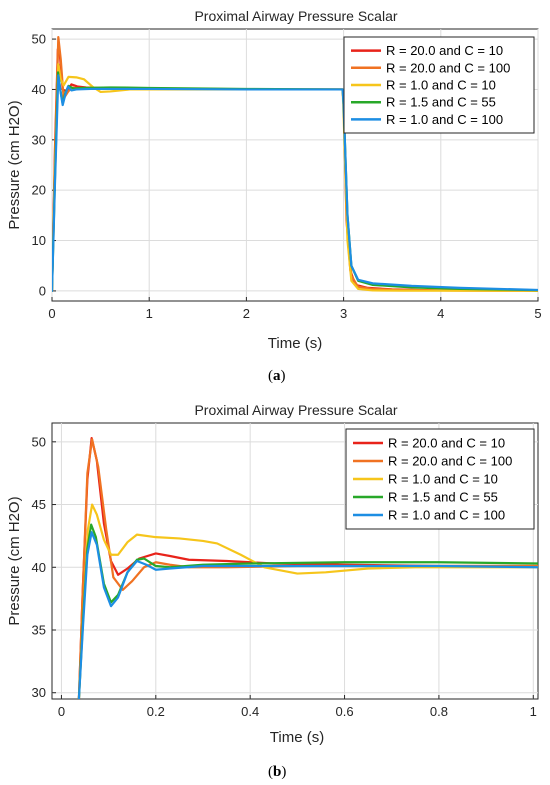 This screenshot has height=785, width=550. I want to click on chart-a-ytick-label-2: 20, so click(39, 190).